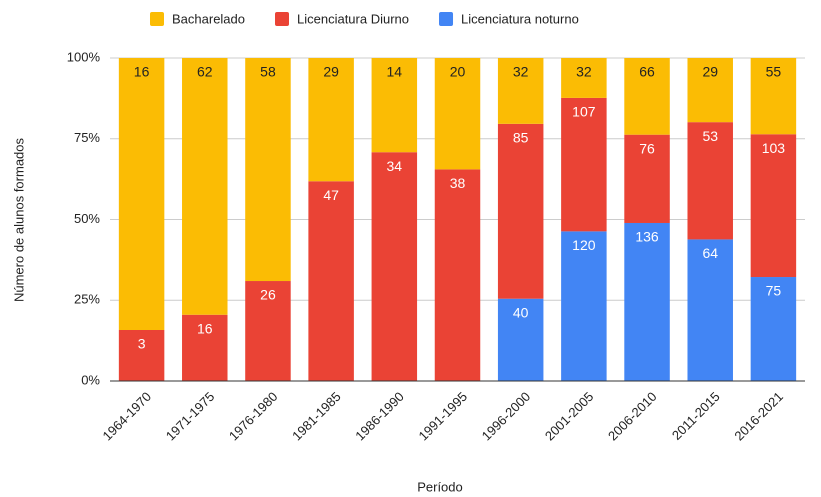 This screenshot has height=497, width=821. Describe the element at coordinates (442, 416) in the screenshot. I see `x-tick-label: 1991-1995` at that location.